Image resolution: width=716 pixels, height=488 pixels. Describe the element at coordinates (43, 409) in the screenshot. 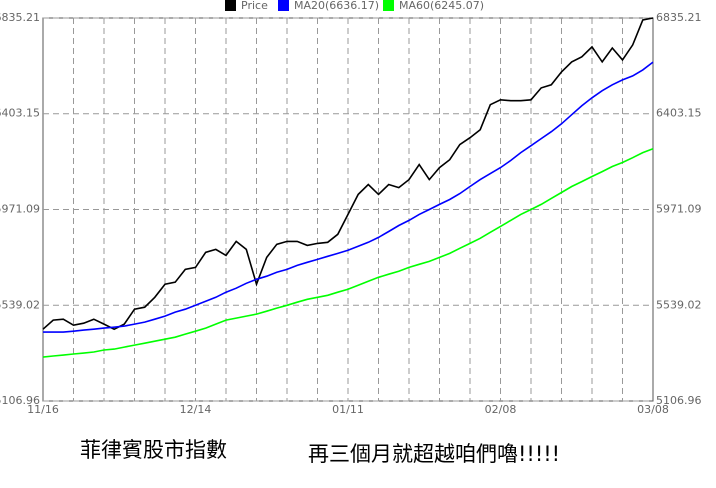

I see `x-tick-label: 11/16` at that location.